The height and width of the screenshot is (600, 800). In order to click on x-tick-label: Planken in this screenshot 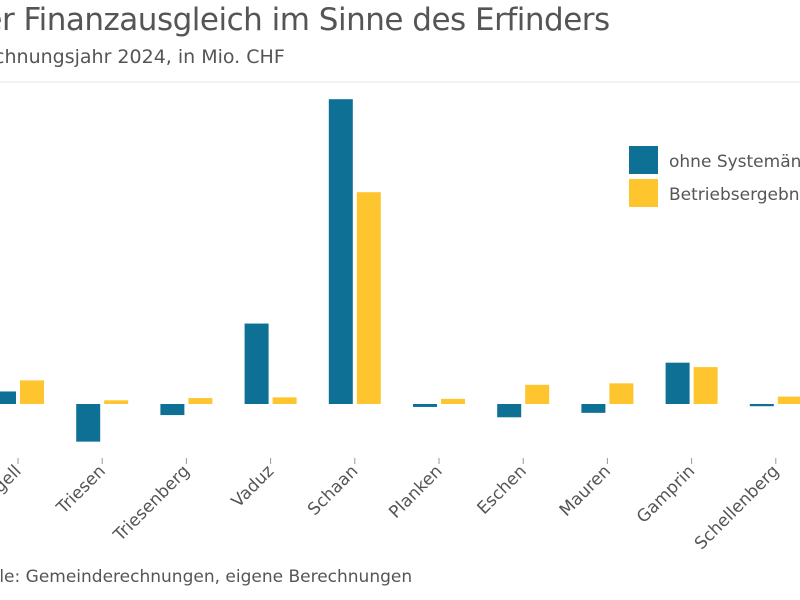, I will do `click(415, 491)`.